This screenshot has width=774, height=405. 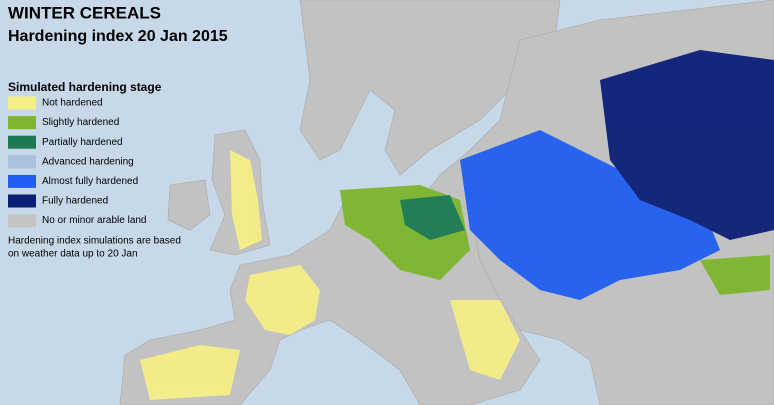 What do you see at coordinates (88, 161) in the screenshot?
I see `legend-label: Advanced hardening` at bounding box center [88, 161].